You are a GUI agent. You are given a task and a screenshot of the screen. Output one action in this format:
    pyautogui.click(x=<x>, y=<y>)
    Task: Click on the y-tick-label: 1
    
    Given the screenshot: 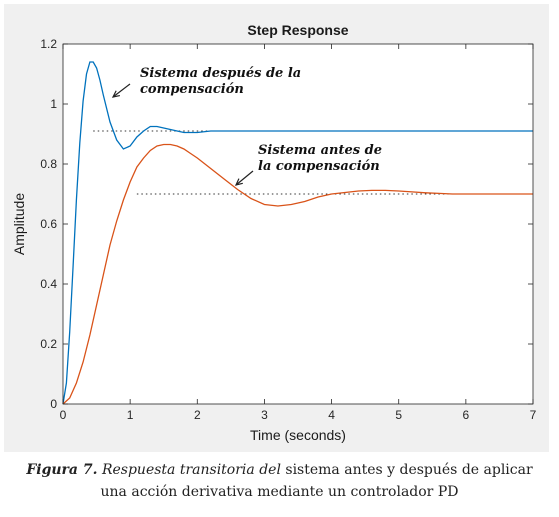 What is the action you would take?
    pyautogui.click(x=53, y=104)
    